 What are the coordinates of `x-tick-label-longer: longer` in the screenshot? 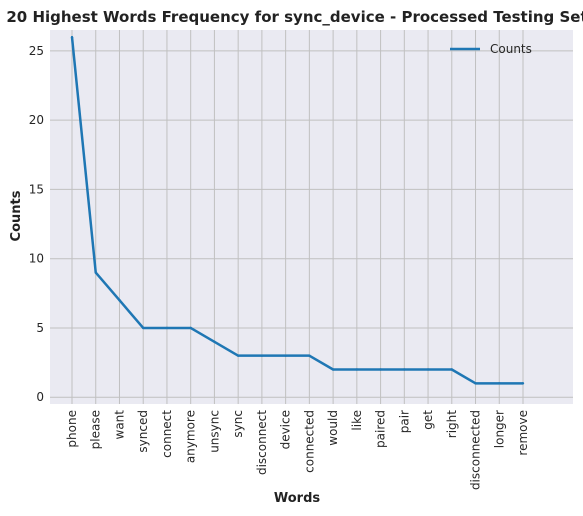 It's located at (499, 429).